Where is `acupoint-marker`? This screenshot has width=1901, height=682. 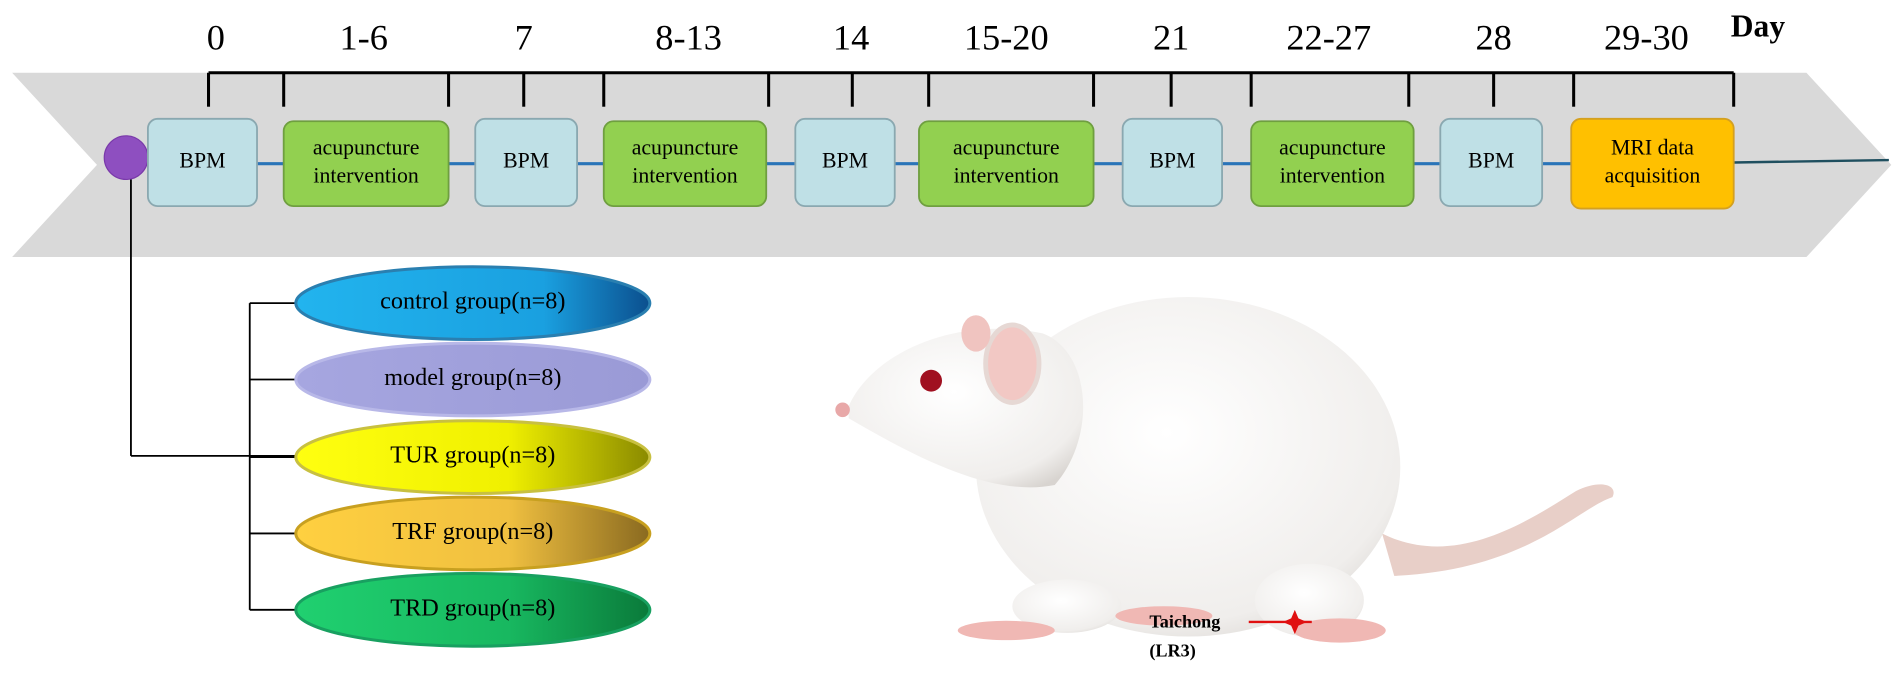
acupoint-marker is located at coordinates (1294, 622).